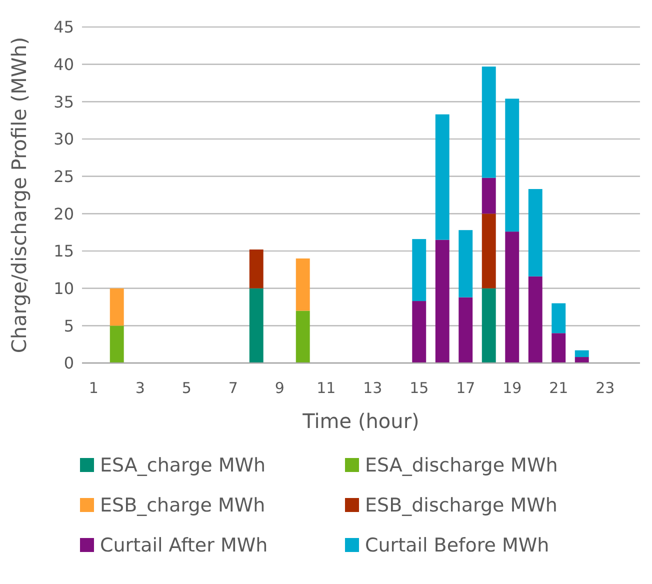  What do you see at coordinates (69, 363) in the screenshot?
I see `y-tick-label: 0` at bounding box center [69, 363].